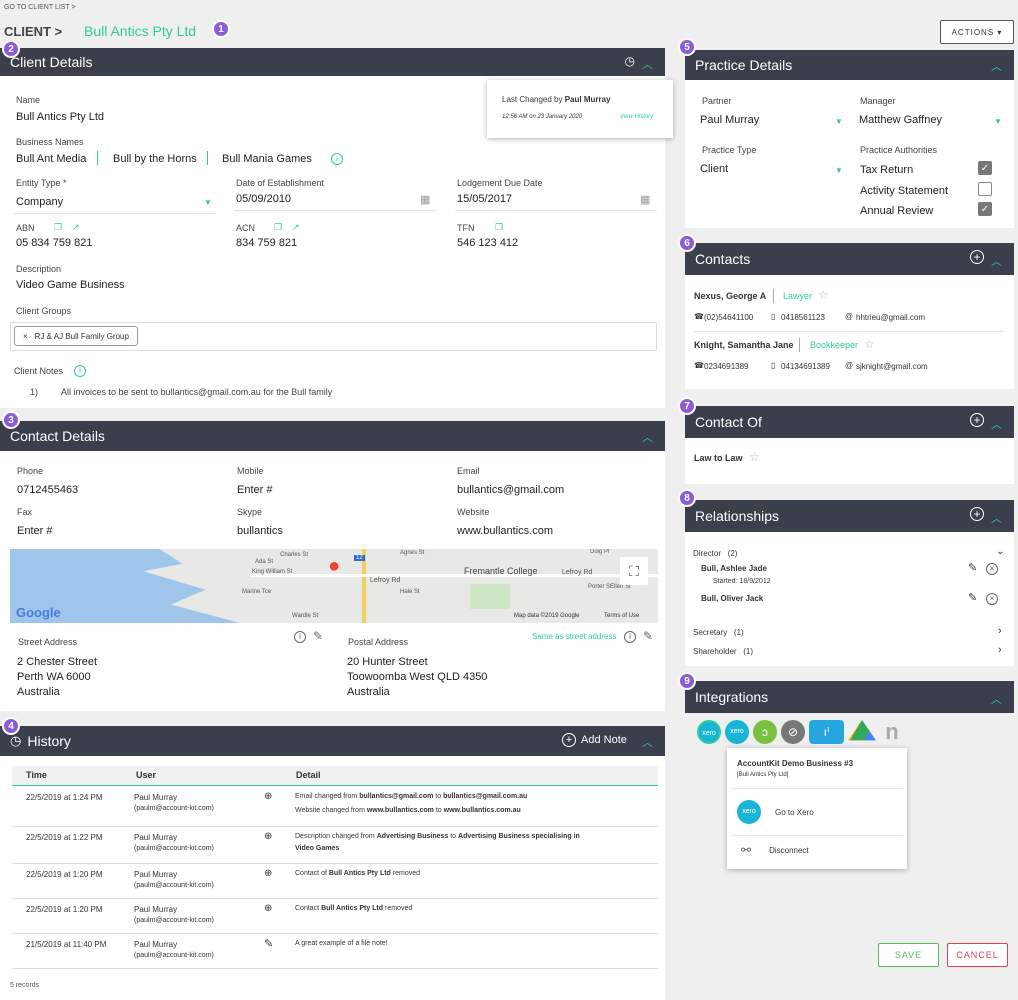  Describe the element at coordinates (308, 775) in the screenshot. I see `col-detail: Detail` at that location.